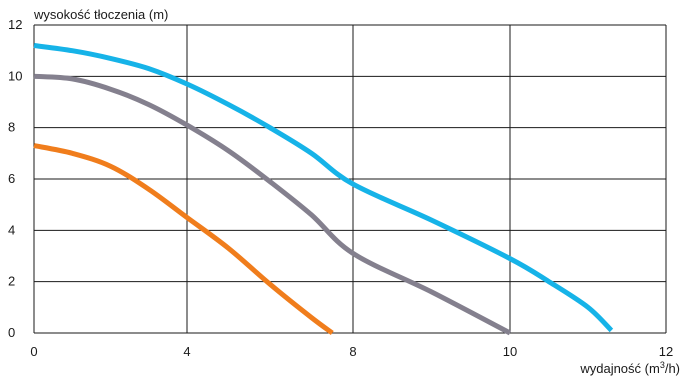 The height and width of the screenshot is (379, 682). What do you see at coordinates (15, 75) in the screenshot?
I see `y-tick-label-5: 10` at bounding box center [15, 75].